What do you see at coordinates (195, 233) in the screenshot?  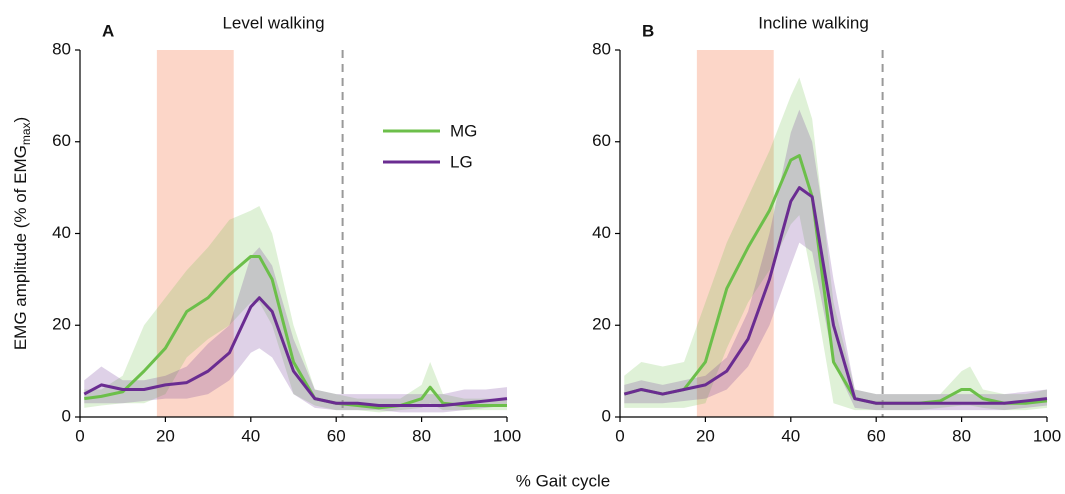 I see `stance-span` at bounding box center [195, 233].